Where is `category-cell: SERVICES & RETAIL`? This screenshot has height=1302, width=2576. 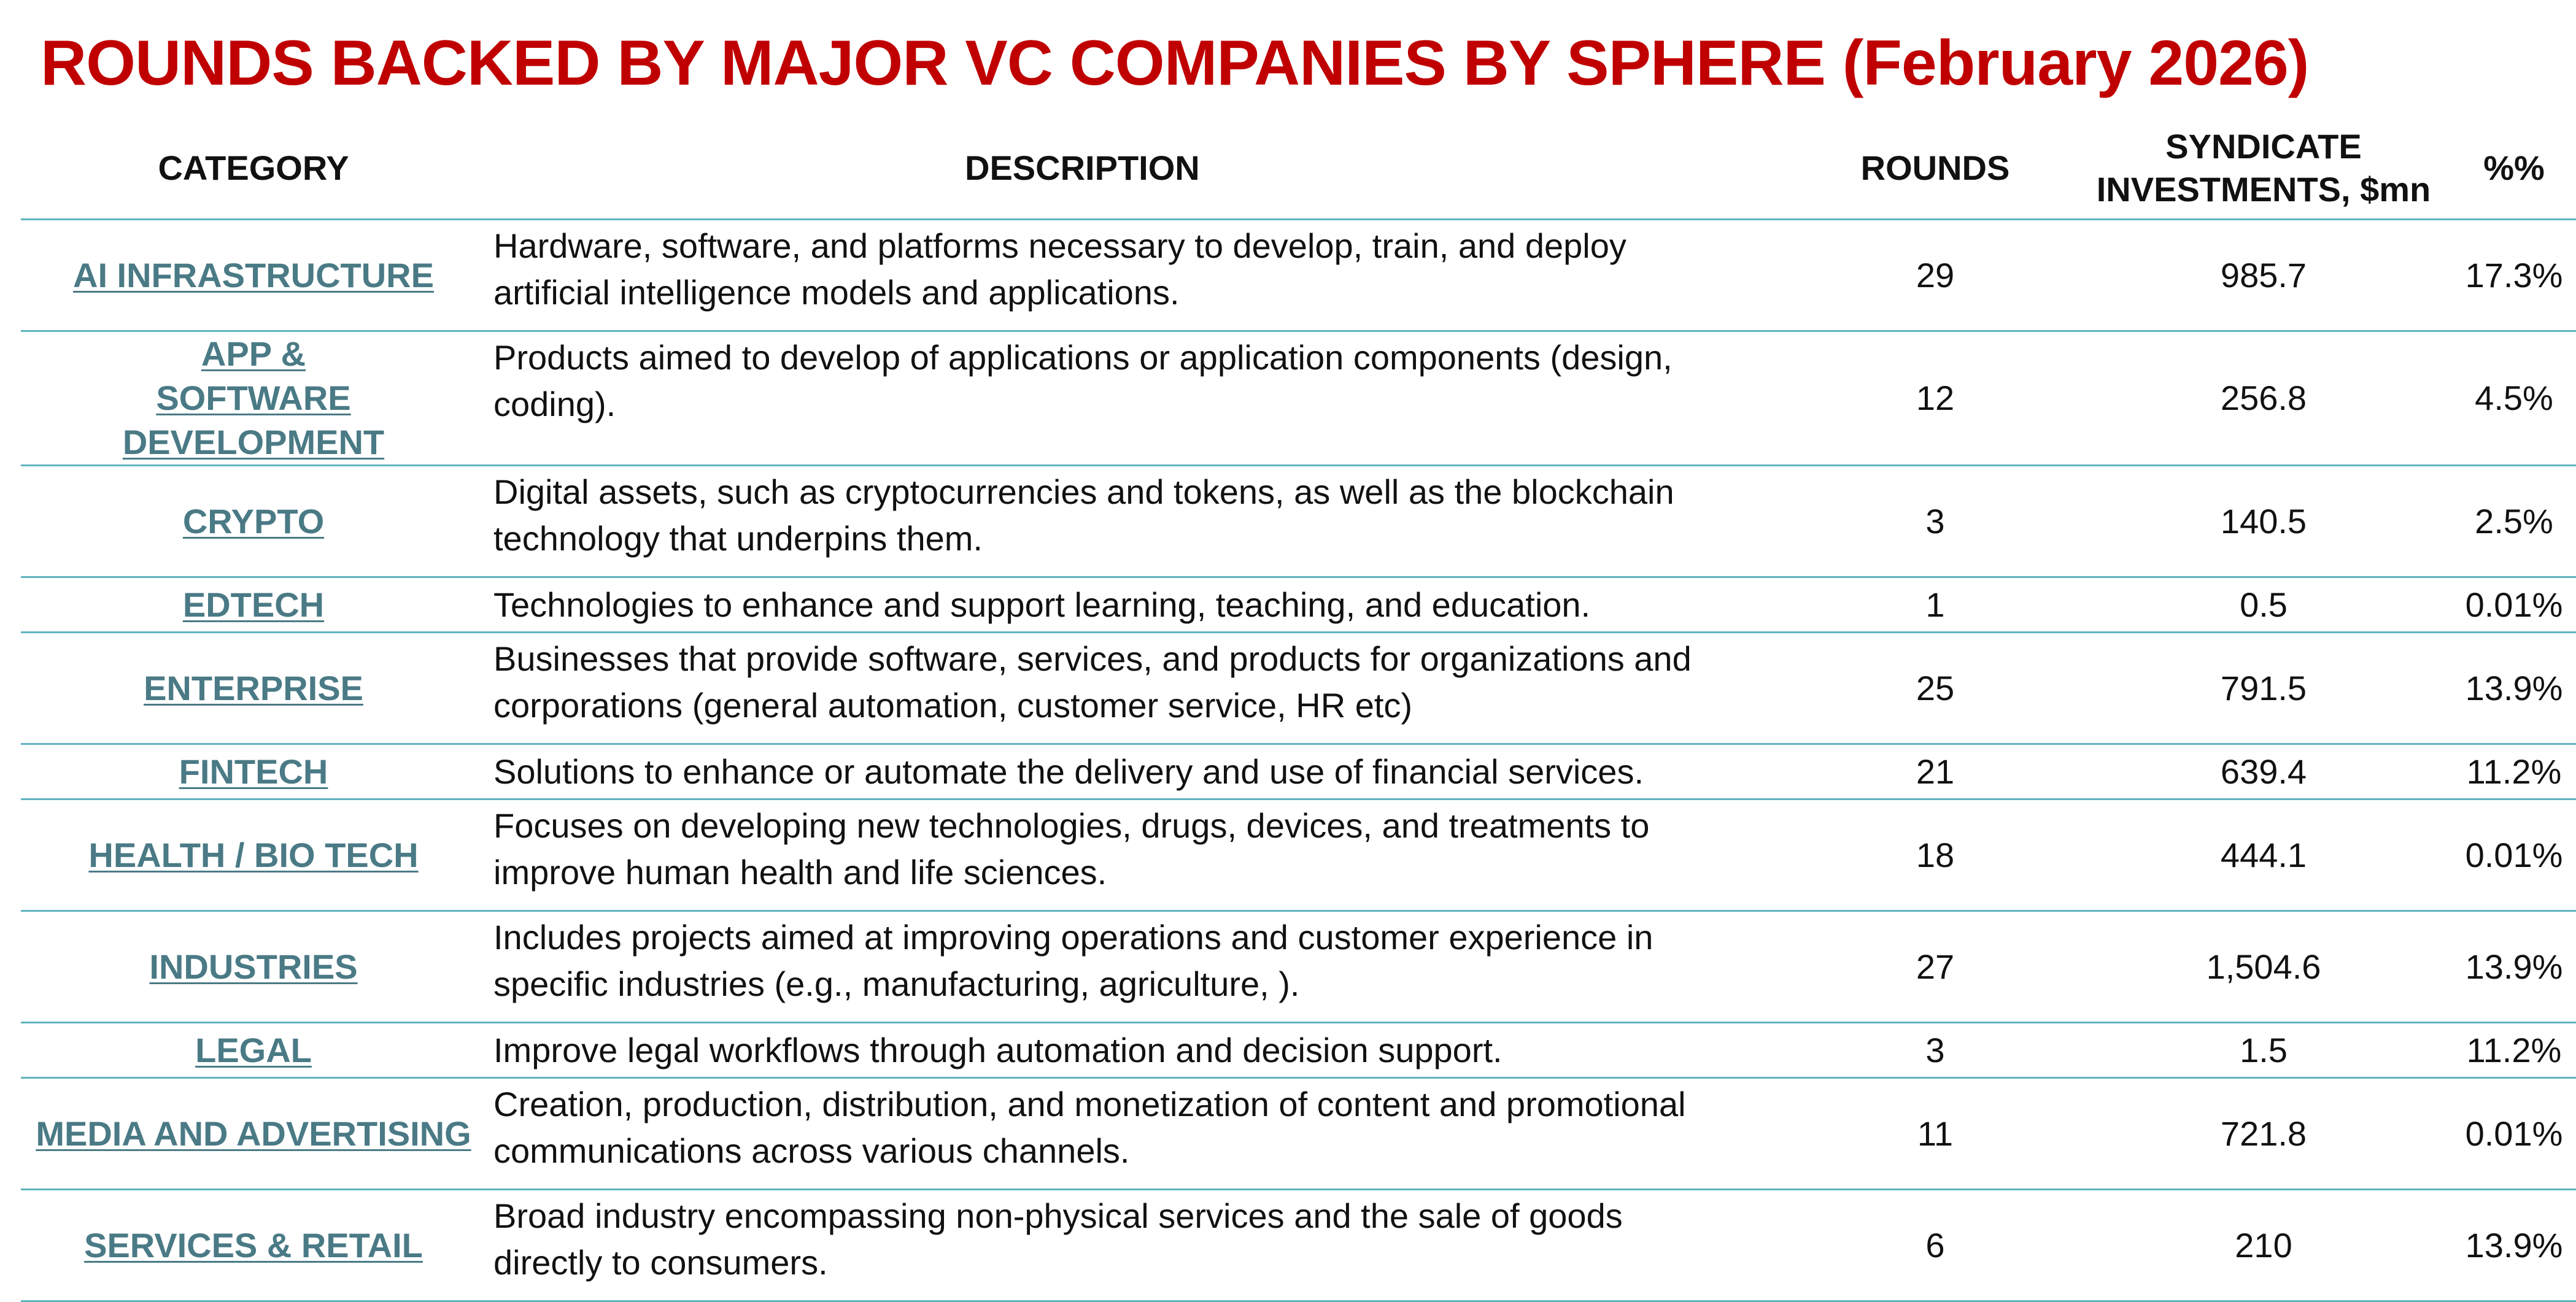
category-cell: SERVICES & RETAIL is located at coordinates (253, 1245).